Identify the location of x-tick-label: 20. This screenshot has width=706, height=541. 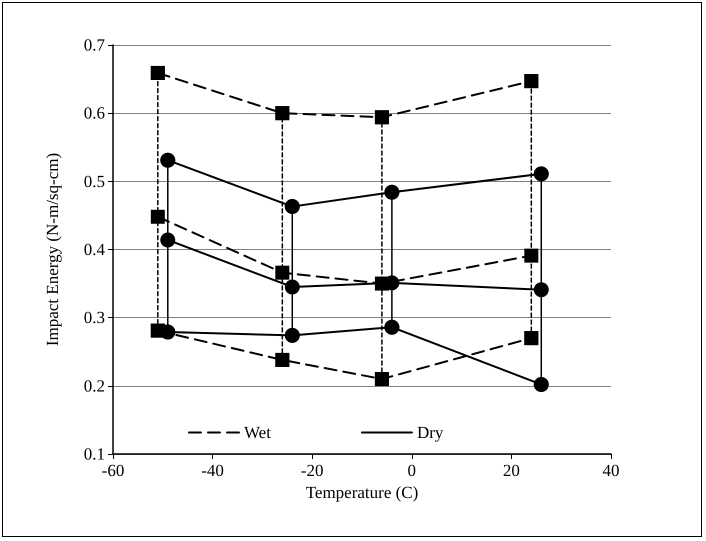
(511, 470).